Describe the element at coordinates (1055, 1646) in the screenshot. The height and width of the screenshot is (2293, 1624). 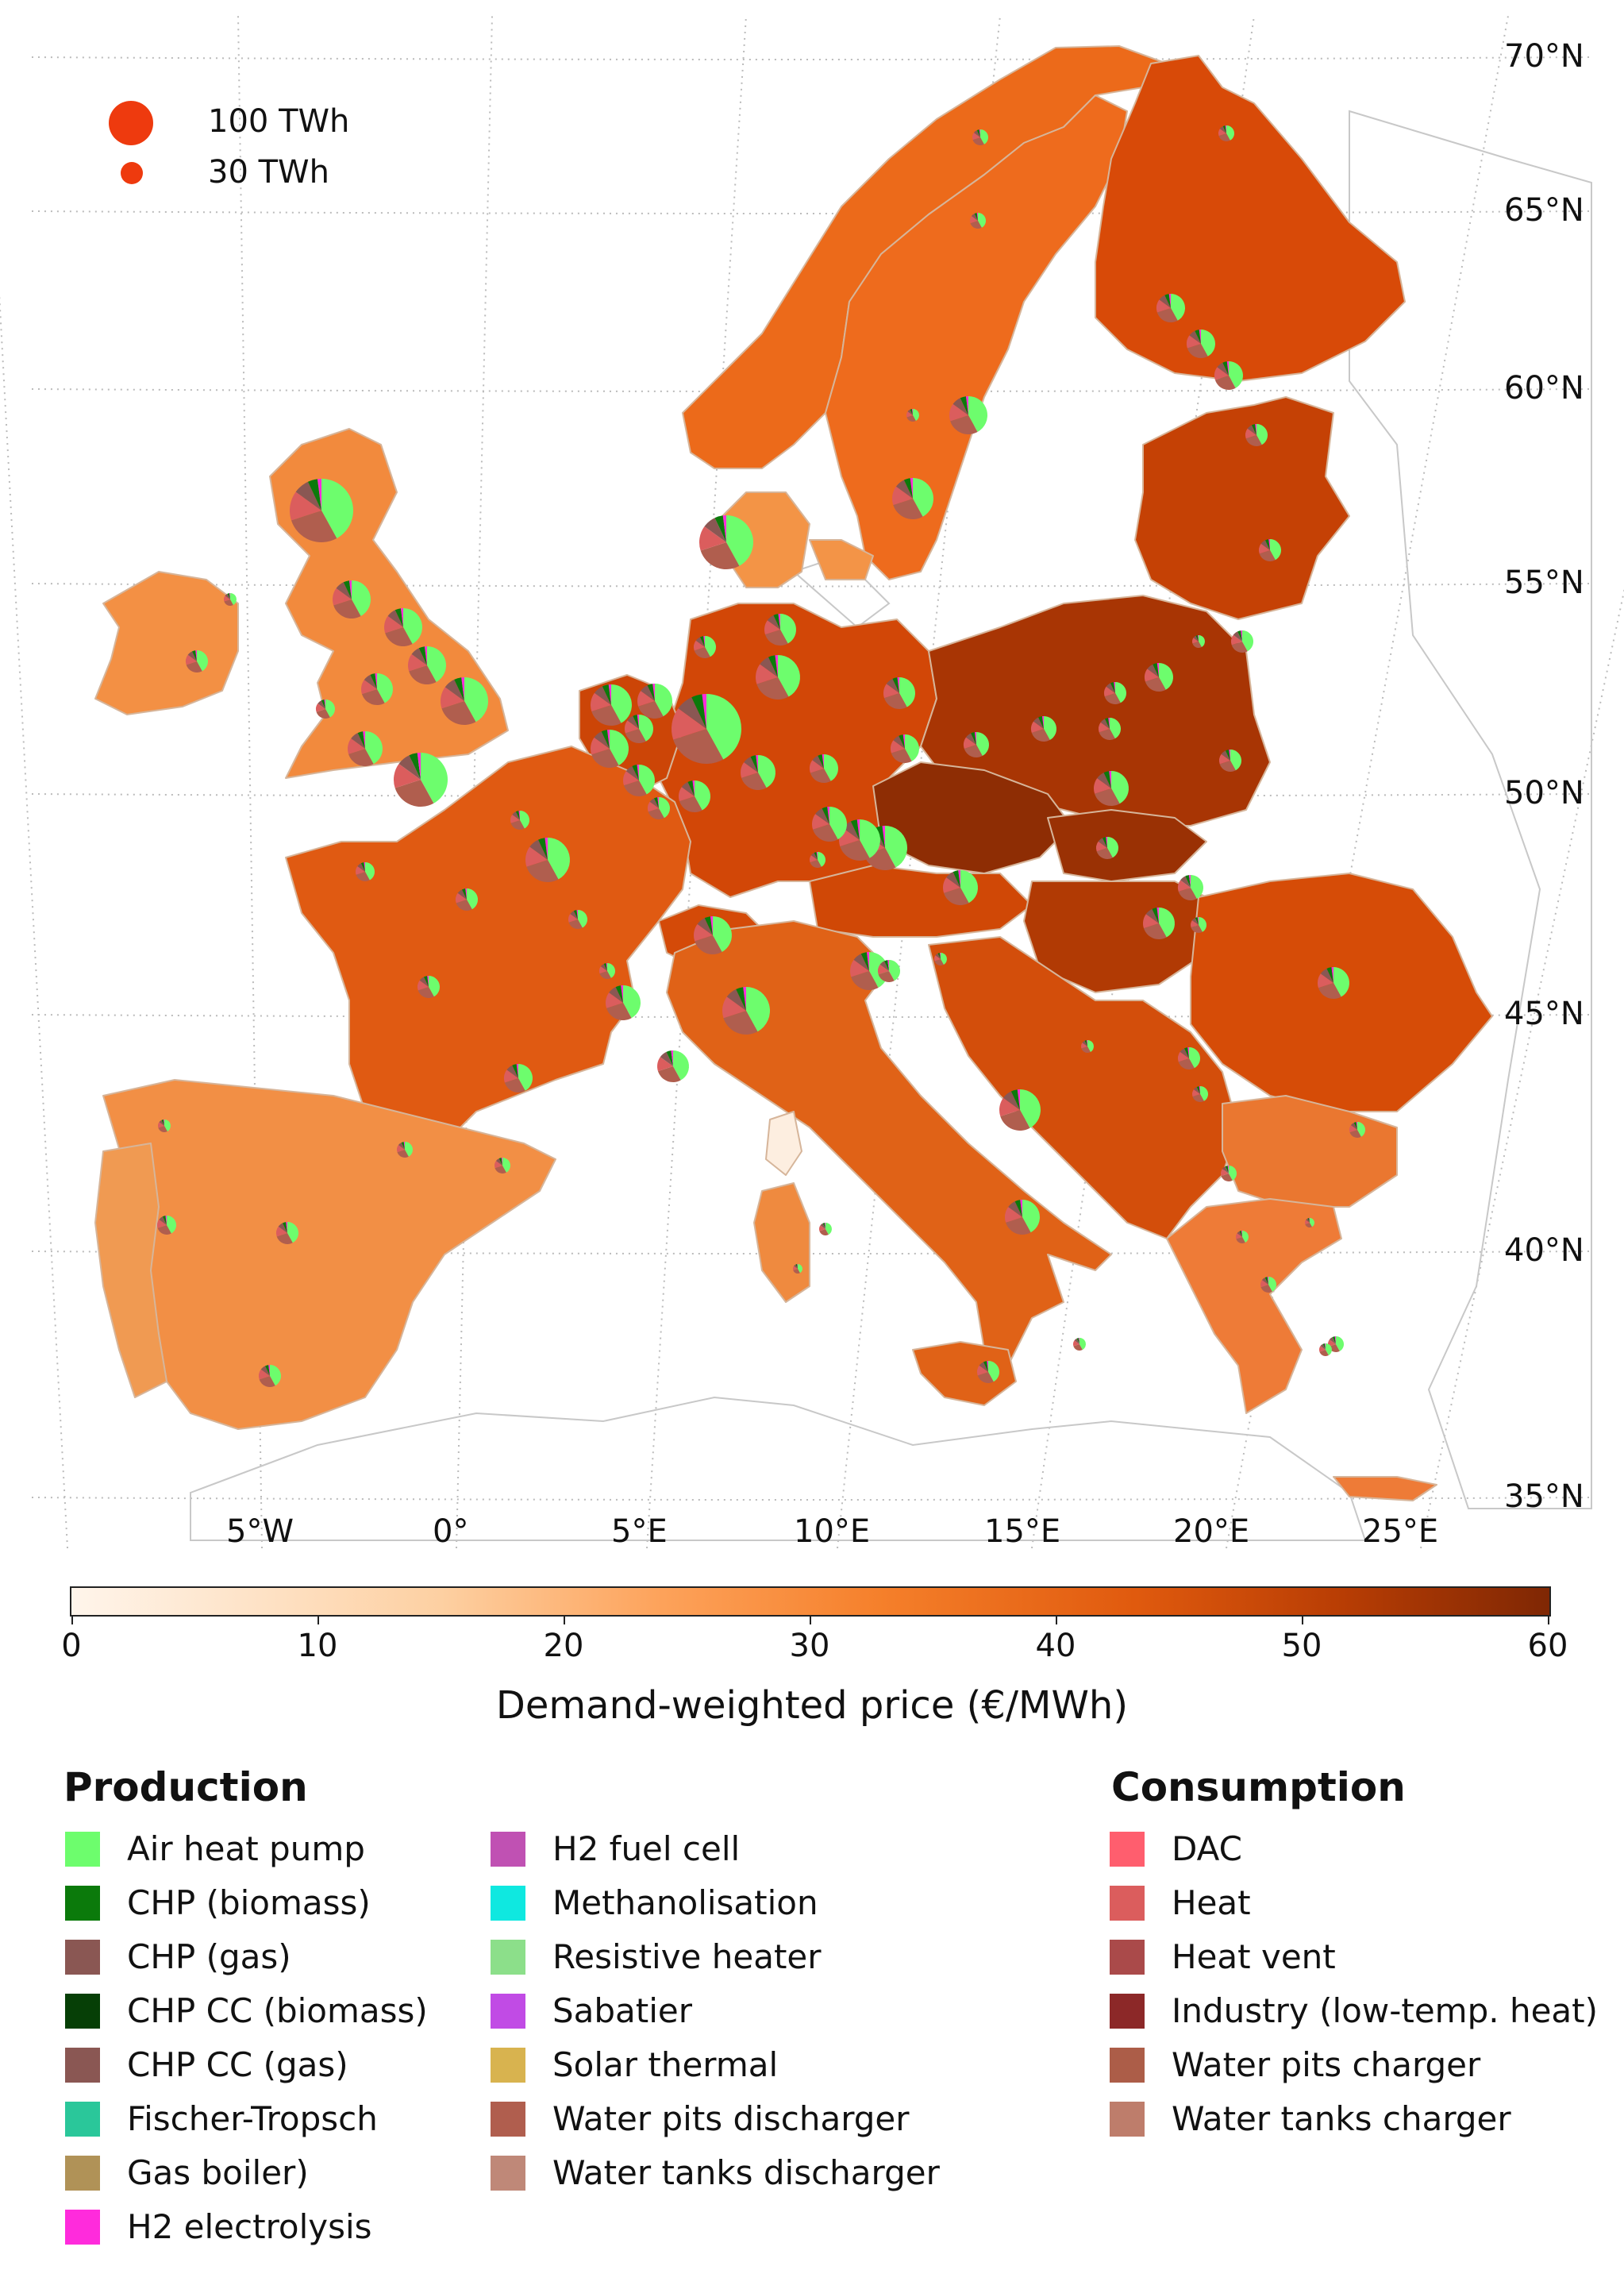
I see `colorbar-tick-label: 40` at that location.